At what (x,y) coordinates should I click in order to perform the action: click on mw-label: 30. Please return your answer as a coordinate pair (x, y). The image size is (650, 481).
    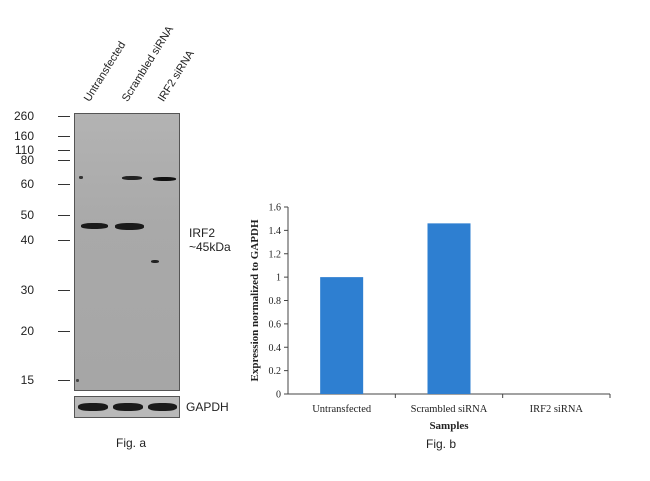
    Looking at the image, I should click on (27, 290).